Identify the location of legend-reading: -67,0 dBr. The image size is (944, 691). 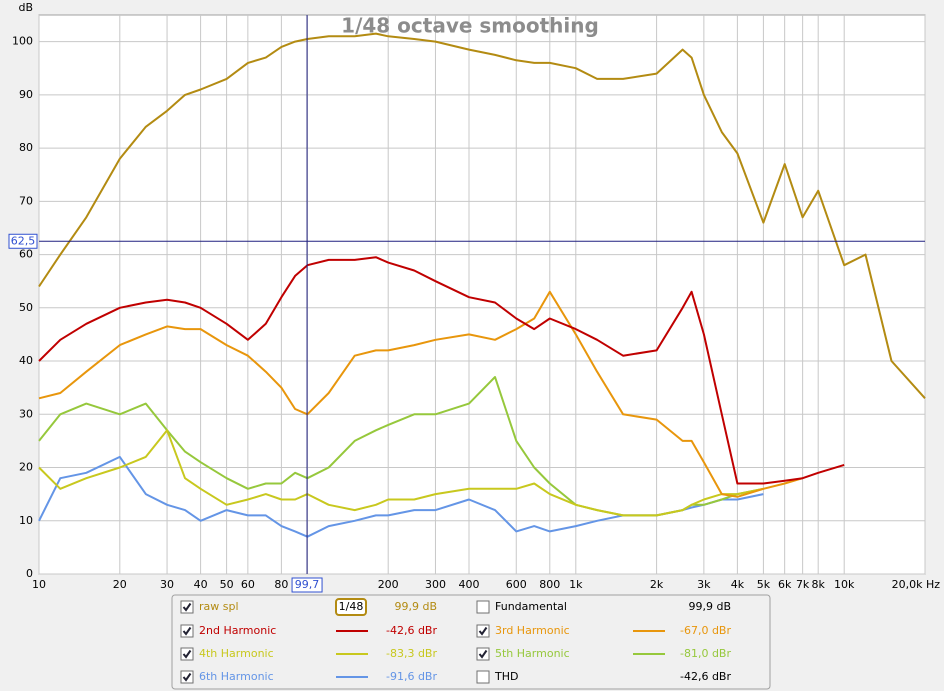
(705, 630).